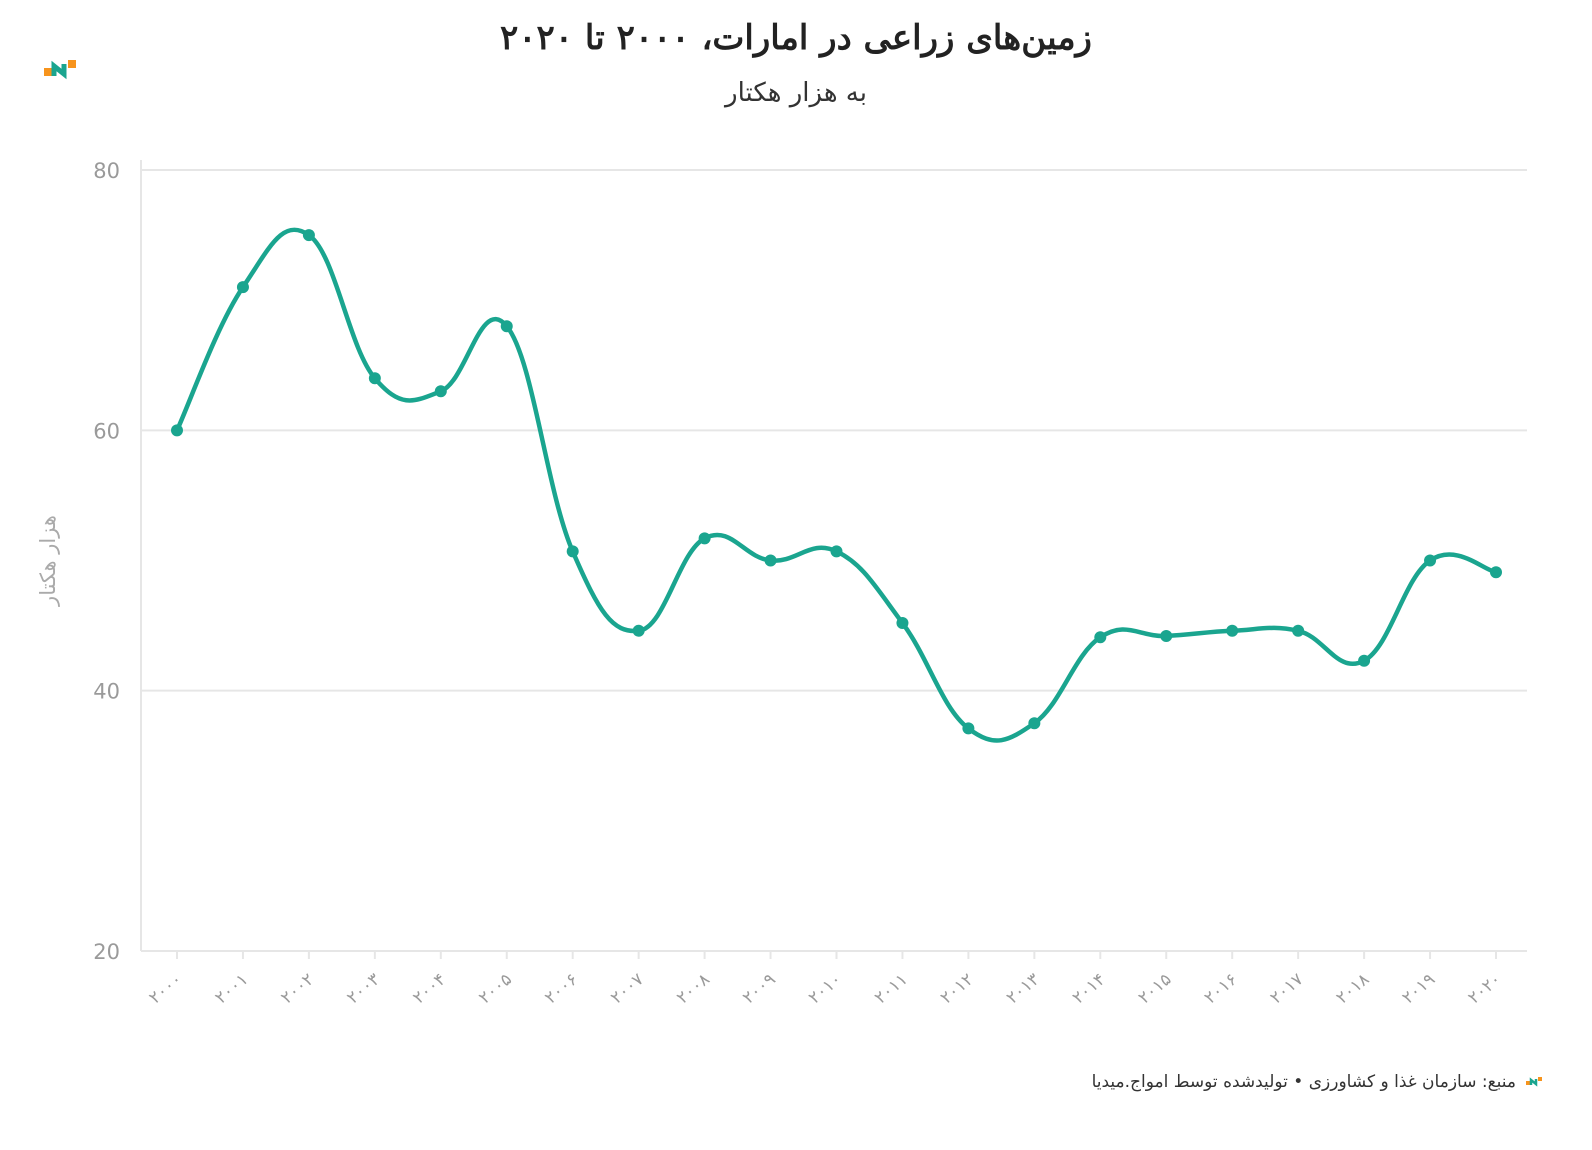 The width and height of the screenshot is (1592, 1150). Describe the element at coordinates (106, 431) in the screenshot. I see `y-tick-label: 60` at that location.